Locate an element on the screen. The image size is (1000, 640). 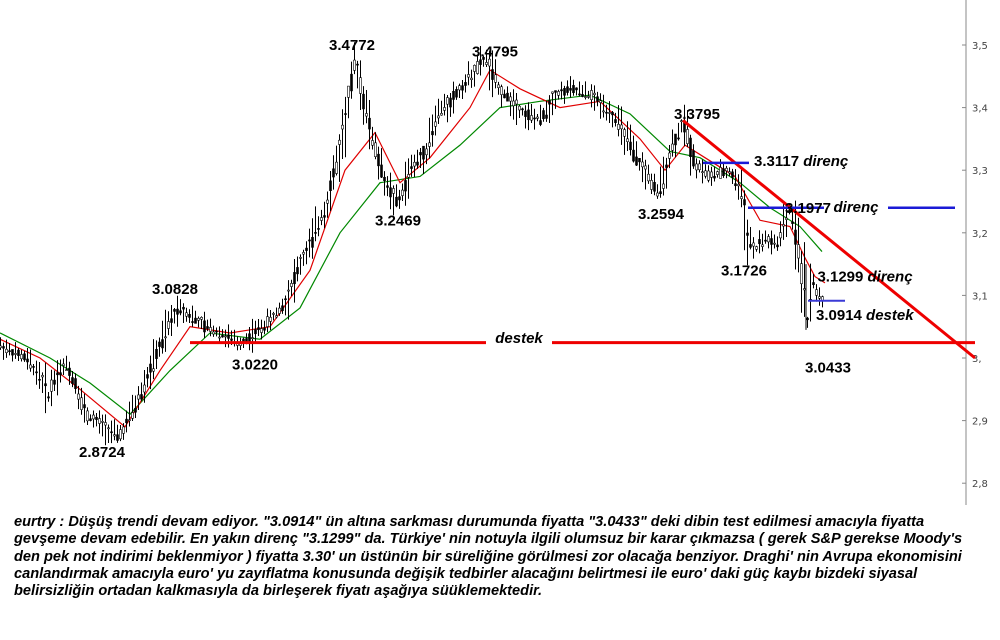
price-annotation: 3.0828 is located at coordinates (175, 289).